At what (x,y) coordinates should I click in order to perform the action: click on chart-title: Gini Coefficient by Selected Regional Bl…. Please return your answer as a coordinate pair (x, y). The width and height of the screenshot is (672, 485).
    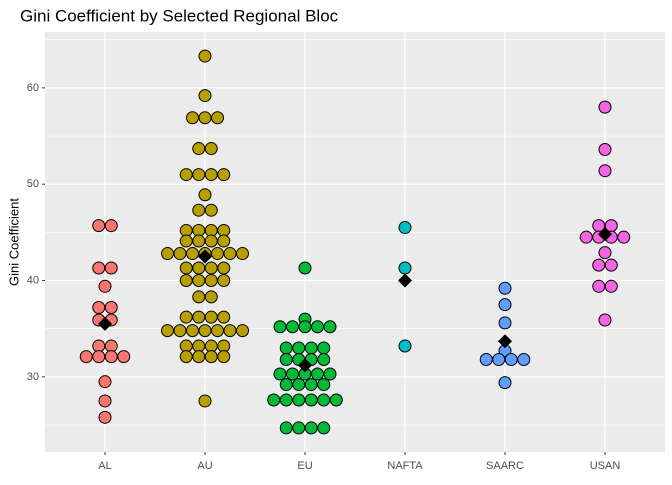
    Looking at the image, I should click on (179, 15).